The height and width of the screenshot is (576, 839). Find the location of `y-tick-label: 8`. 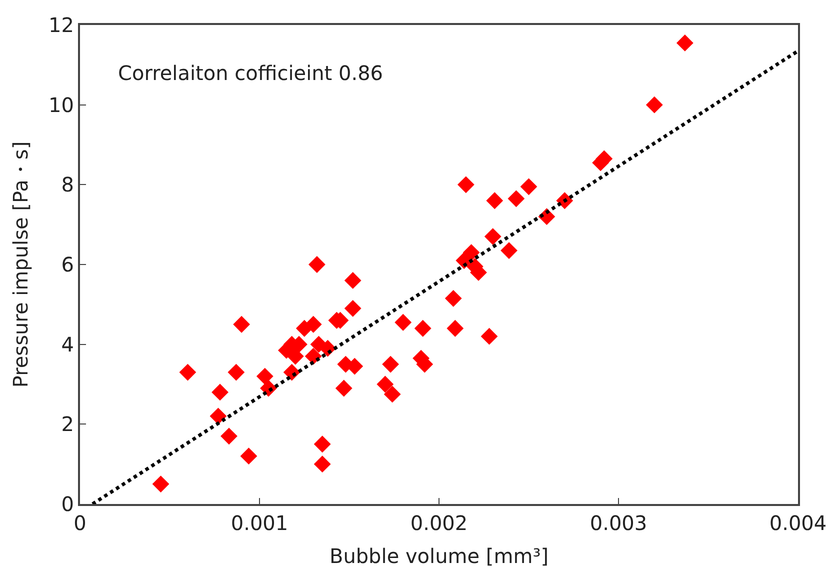

y-tick-label: 8 is located at coordinates (67, 184).